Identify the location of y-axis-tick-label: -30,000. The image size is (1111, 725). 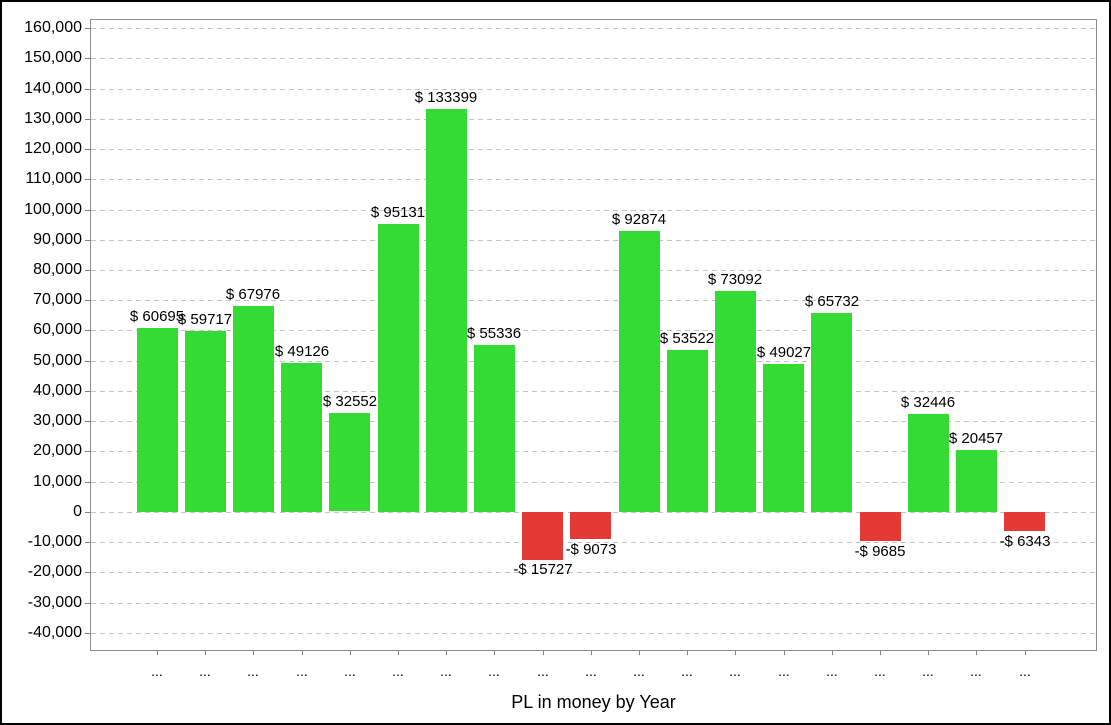
(54, 602).